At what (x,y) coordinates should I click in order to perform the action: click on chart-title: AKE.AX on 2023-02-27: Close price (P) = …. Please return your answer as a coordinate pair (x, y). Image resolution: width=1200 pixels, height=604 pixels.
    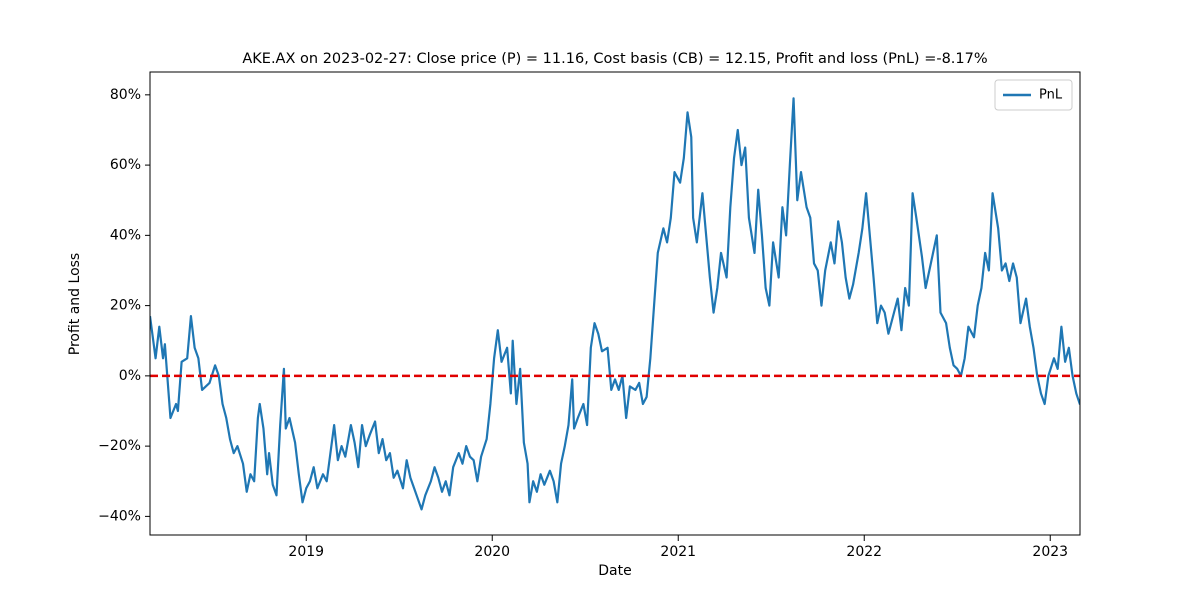
    Looking at the image, I should click on (614, 59).